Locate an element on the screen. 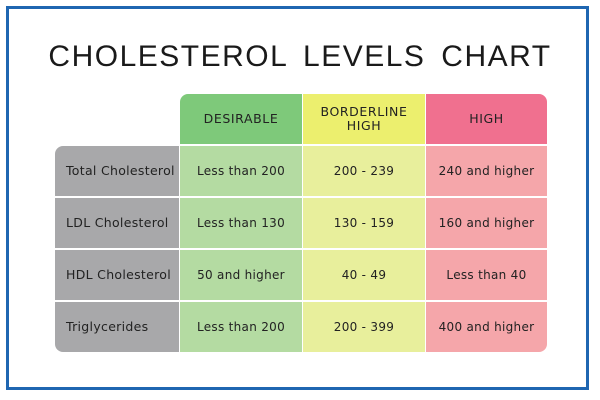 The image size is (600, 400). table-corner is located at coordinates (117, 119).